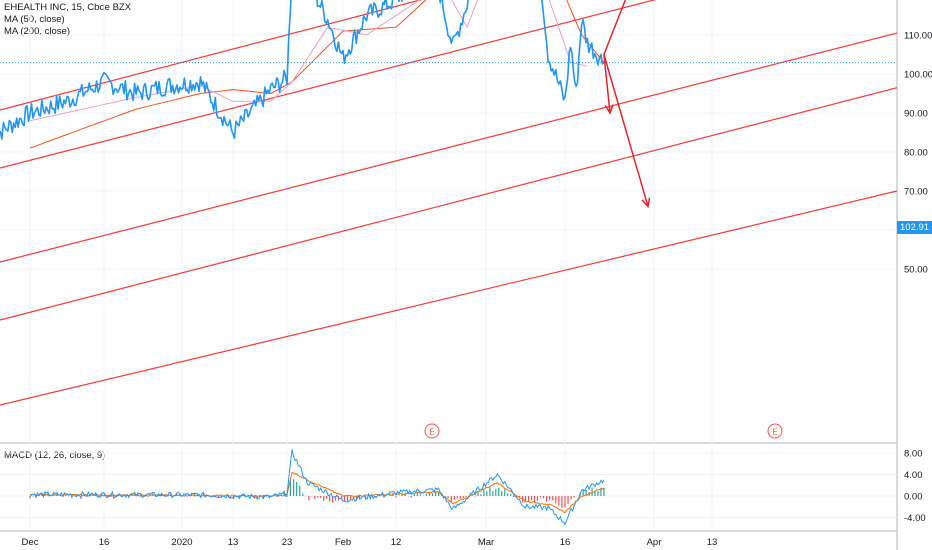  Describe the element at coordinates (287, 542) in the screenshot. I see `time-tick-label: 23` at that location.